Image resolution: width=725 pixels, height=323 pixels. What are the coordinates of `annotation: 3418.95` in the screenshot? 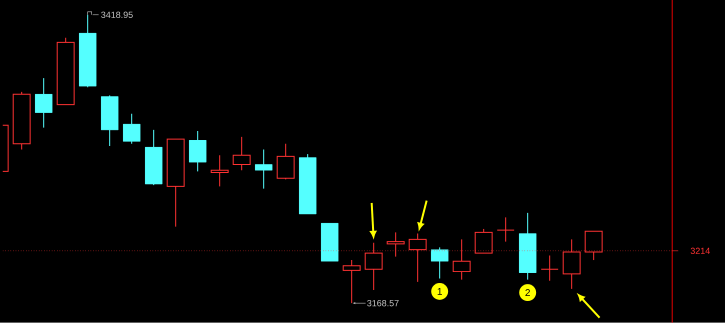 It's located at (117, 15).